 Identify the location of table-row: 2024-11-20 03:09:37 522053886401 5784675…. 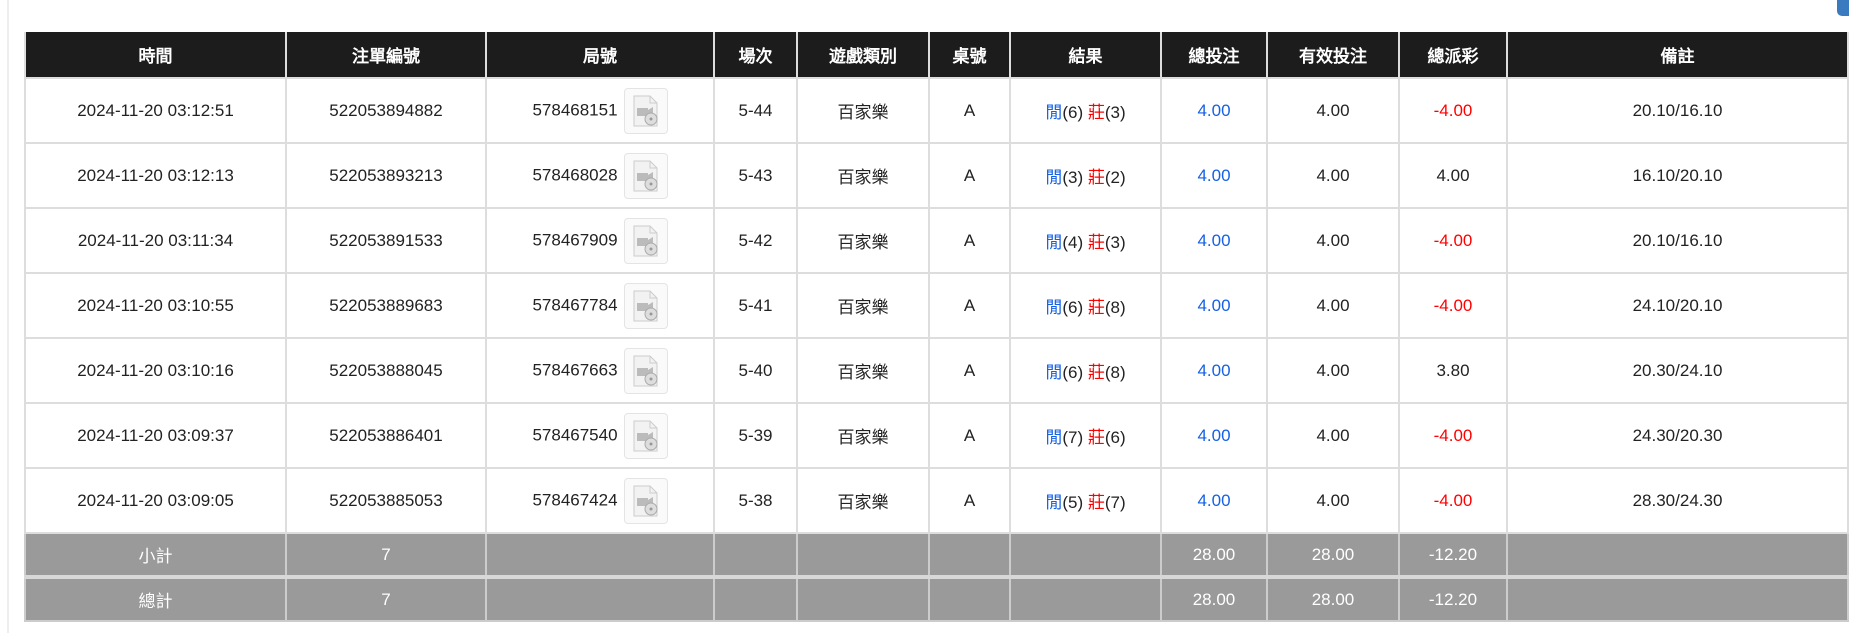
(936, 435).